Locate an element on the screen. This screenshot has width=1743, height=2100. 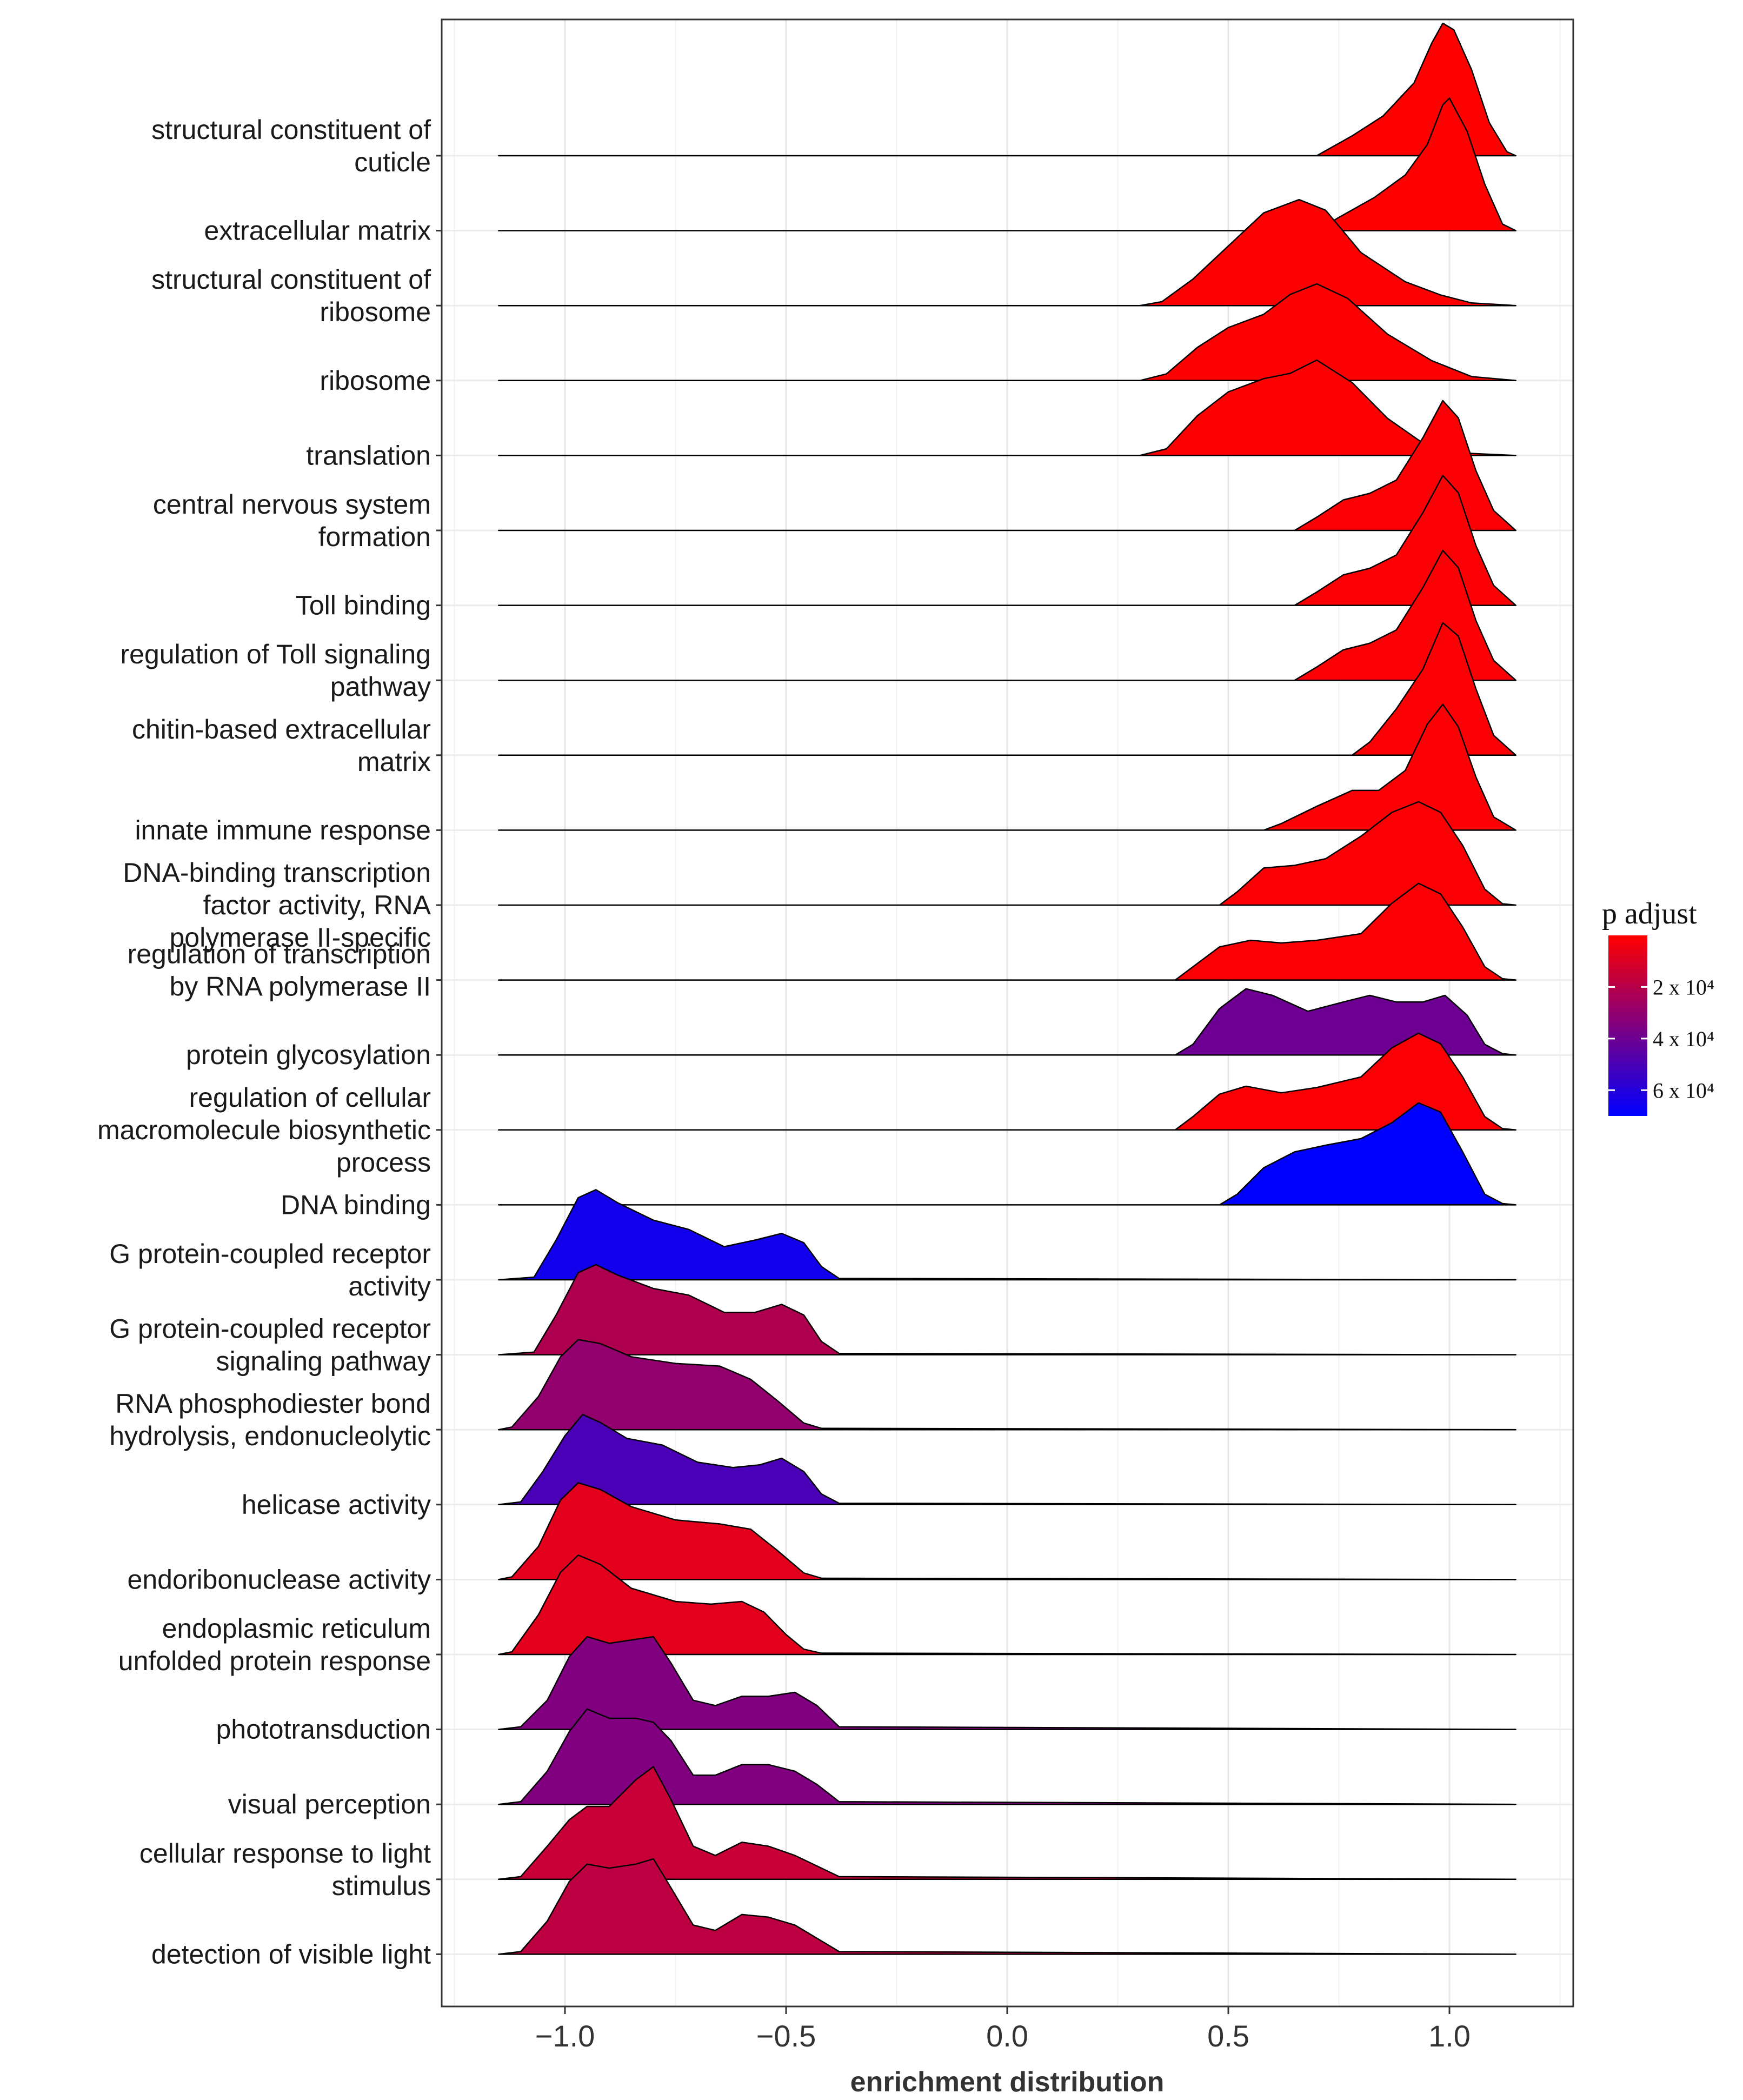
y-axis-label: chitin-based extracellular is located at coordinates (281, 730).